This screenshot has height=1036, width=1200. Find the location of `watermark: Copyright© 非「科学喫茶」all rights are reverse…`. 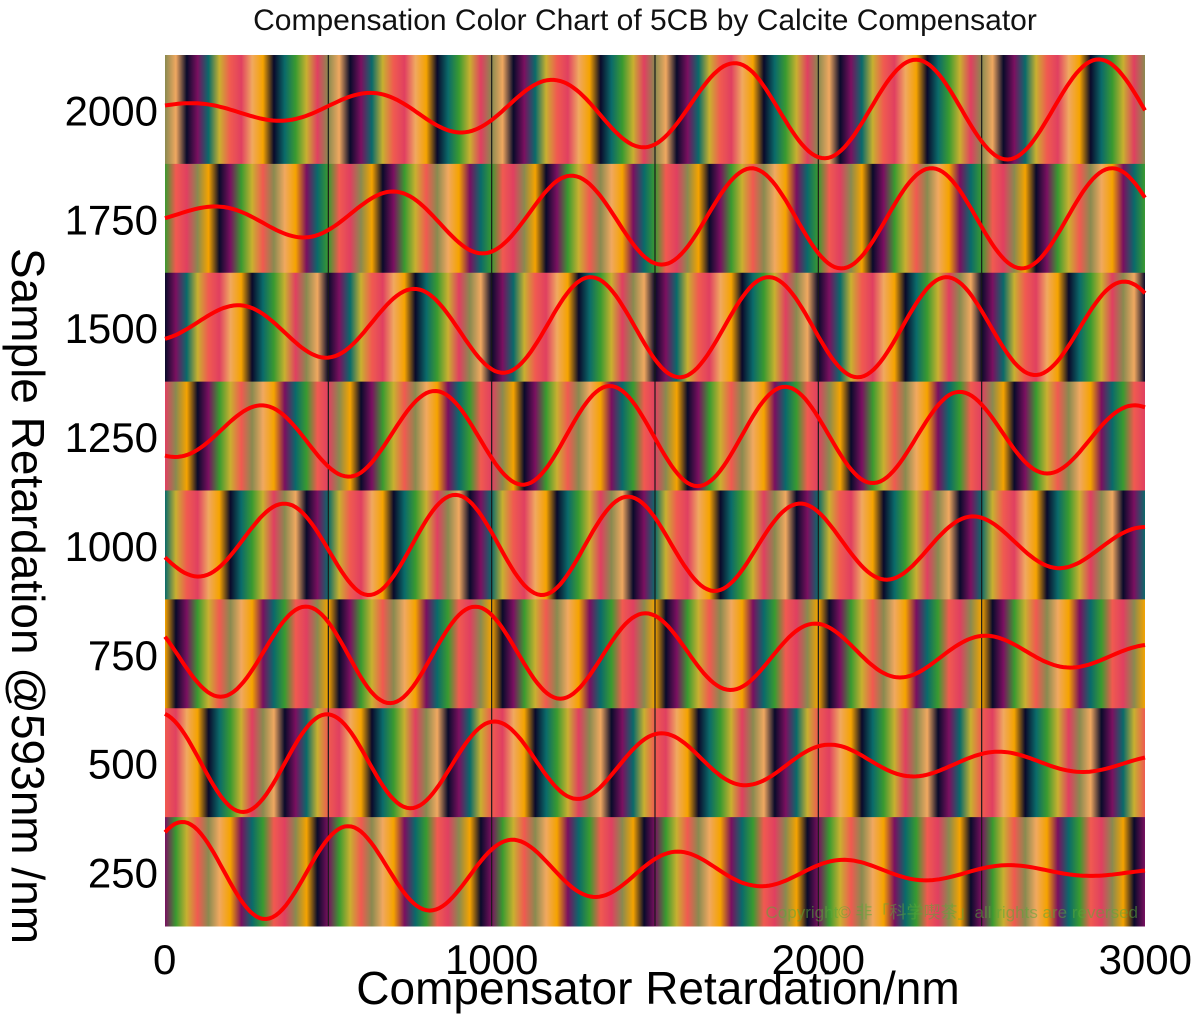

watermark: Copyright© 非「科学喫茶」all rights are reverse… is located at coordinates (952, 912).